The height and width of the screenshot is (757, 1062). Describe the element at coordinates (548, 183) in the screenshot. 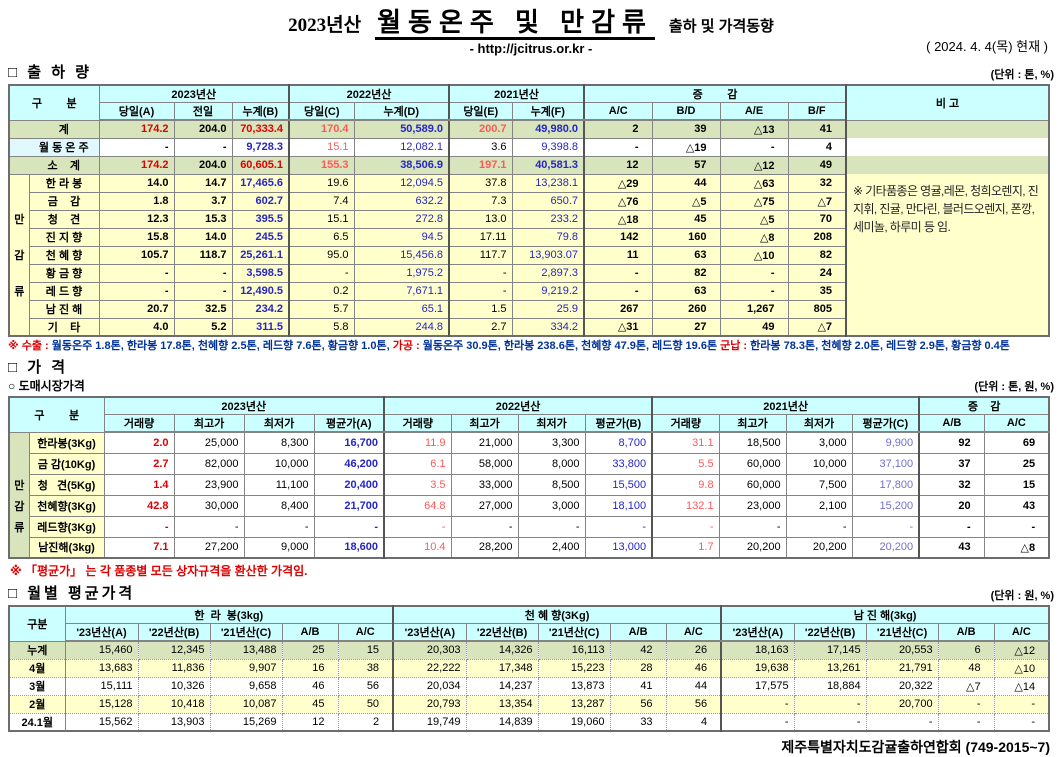

I see `cell-cumF: 13,238.1` at that location.